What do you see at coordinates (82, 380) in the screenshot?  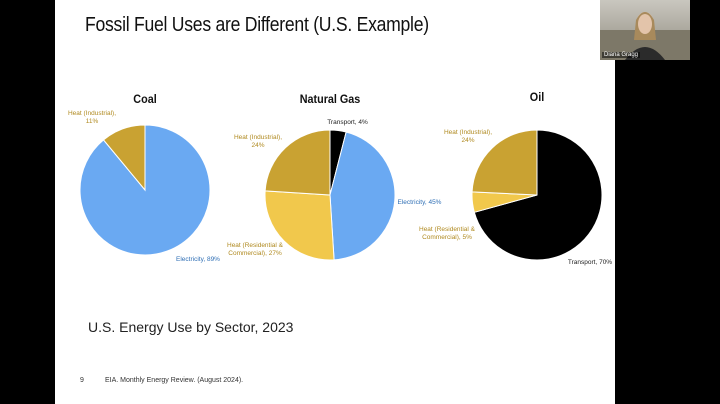 I see `page-number: 9` at bounding box center [82, 380].